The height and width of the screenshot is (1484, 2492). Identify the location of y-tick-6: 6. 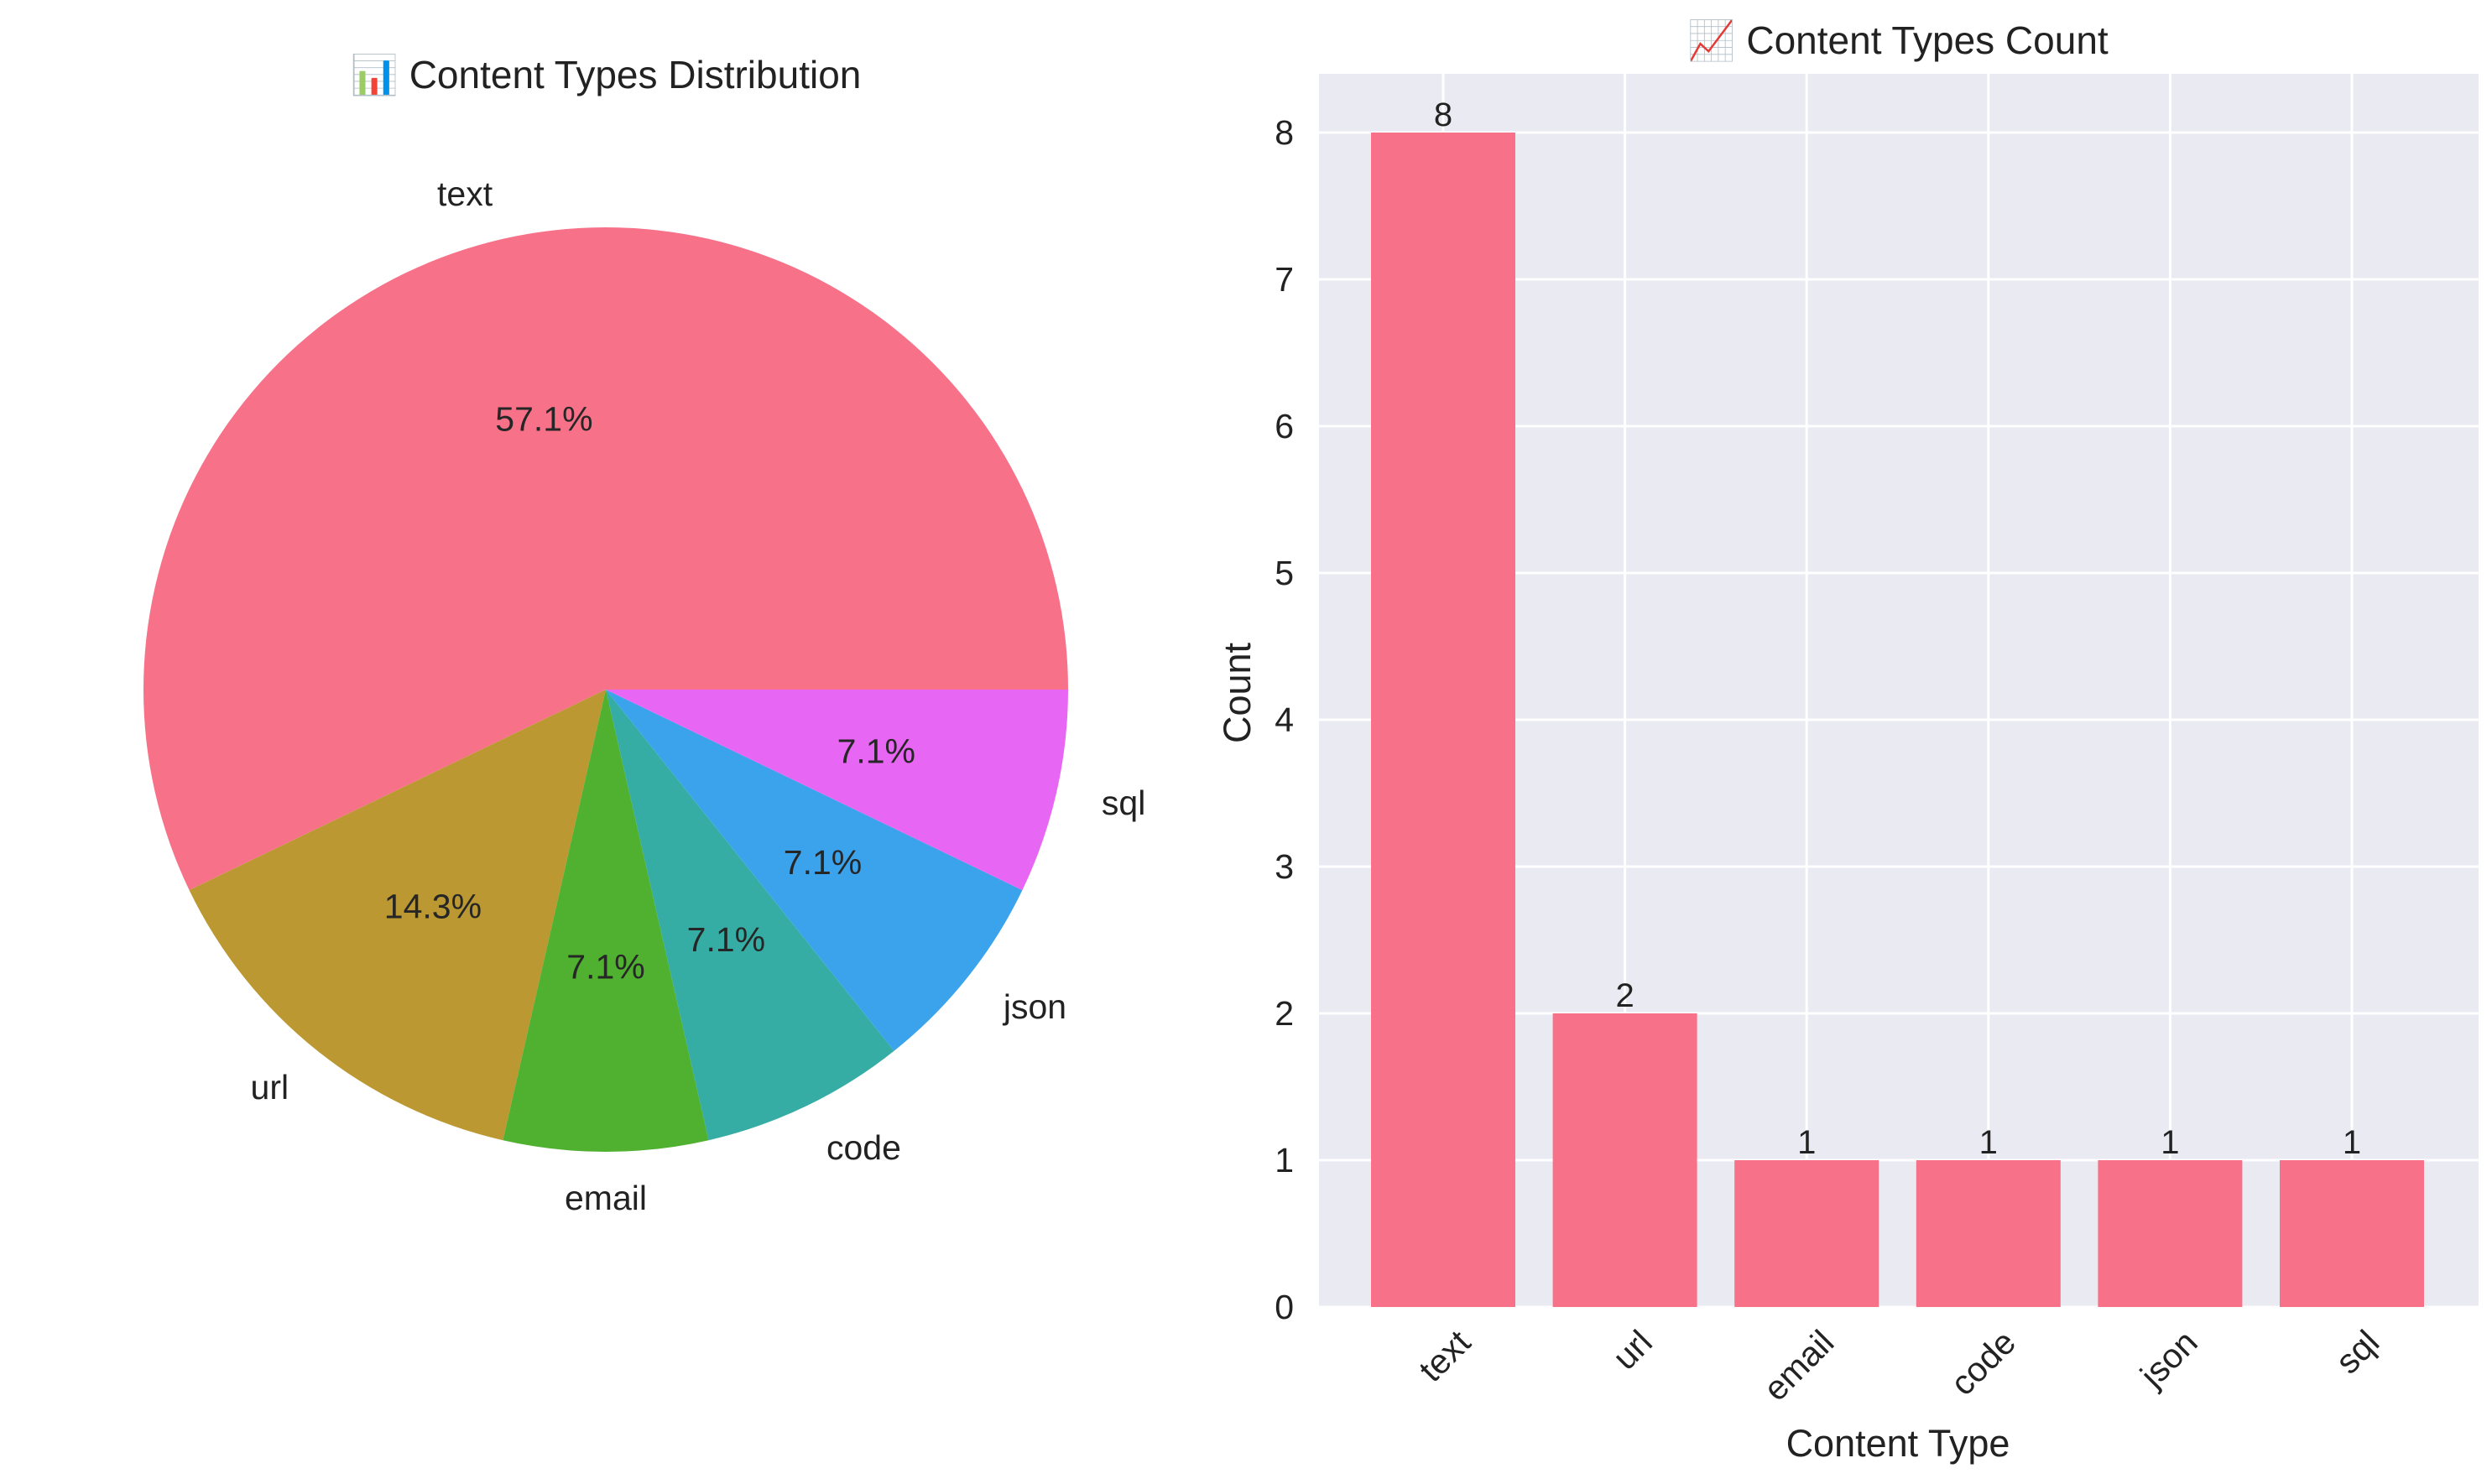
(1284, 426).